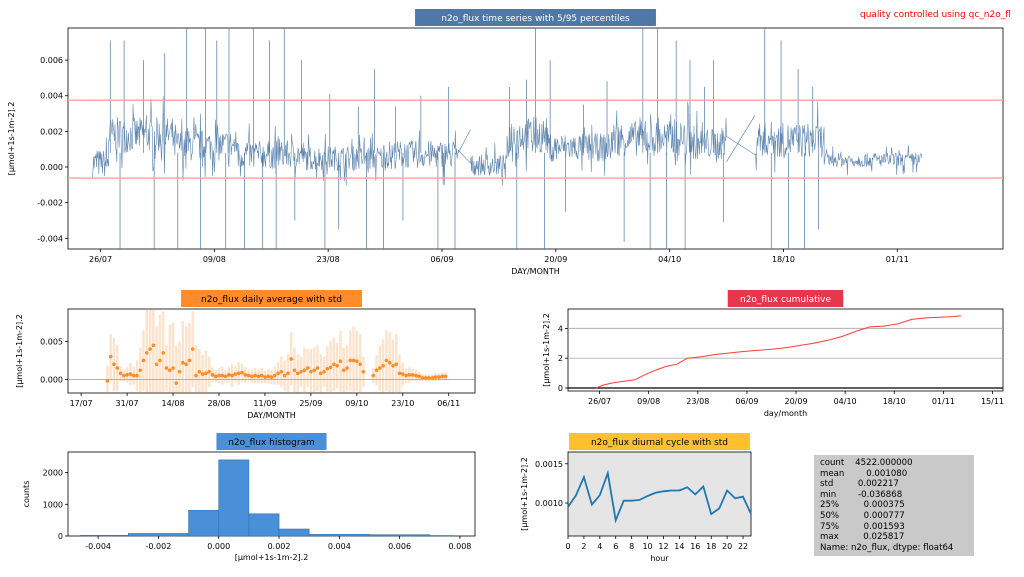  Describe the element at coordinates (711, 546) in the screenshot. I see `diurnal-xtick-label: 18` at that location.